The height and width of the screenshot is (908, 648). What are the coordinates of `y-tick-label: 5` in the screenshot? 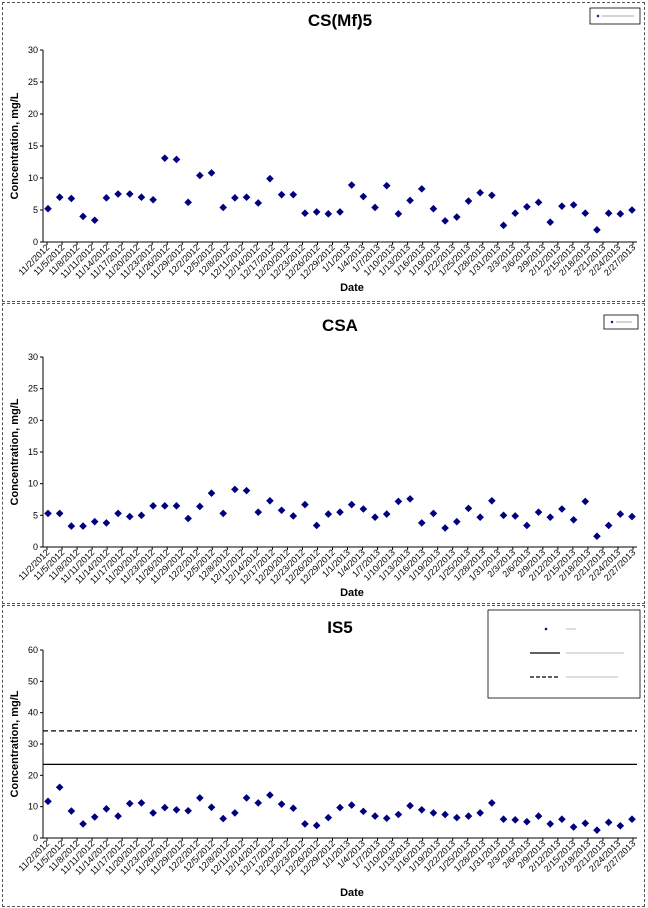 It's located at (35, 210).